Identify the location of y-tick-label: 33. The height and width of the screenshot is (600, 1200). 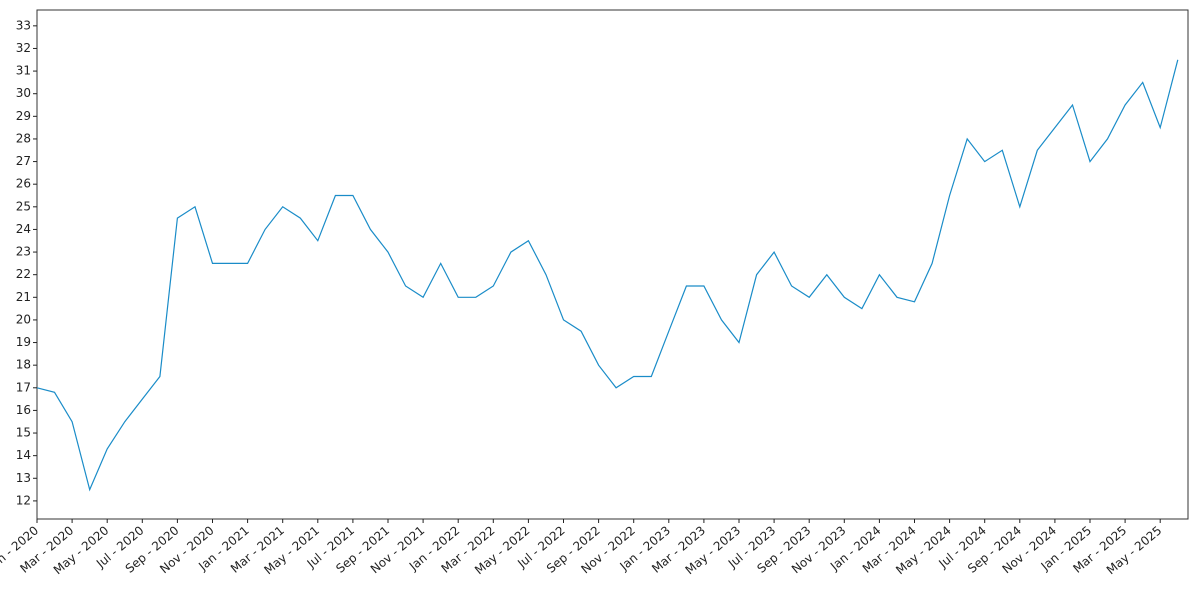
(23, 25).